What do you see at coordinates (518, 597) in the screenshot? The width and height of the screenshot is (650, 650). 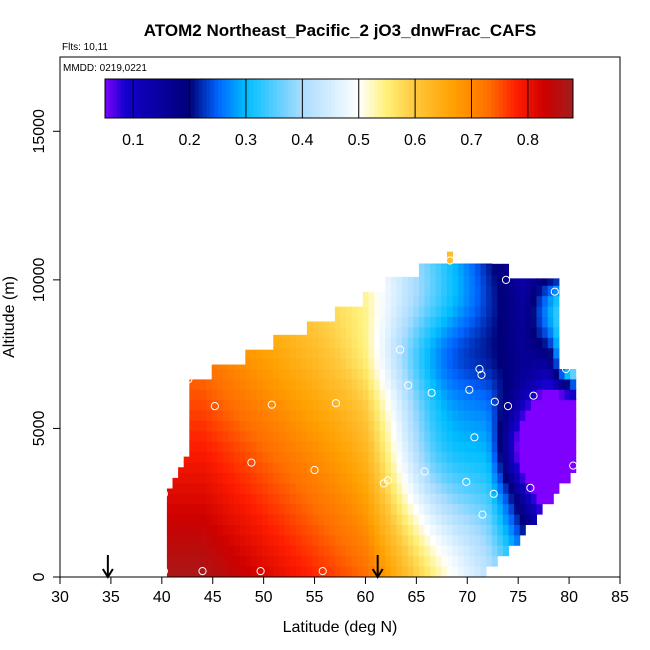 I see `x-tick-label: 75` at bounding box center [518, 597].